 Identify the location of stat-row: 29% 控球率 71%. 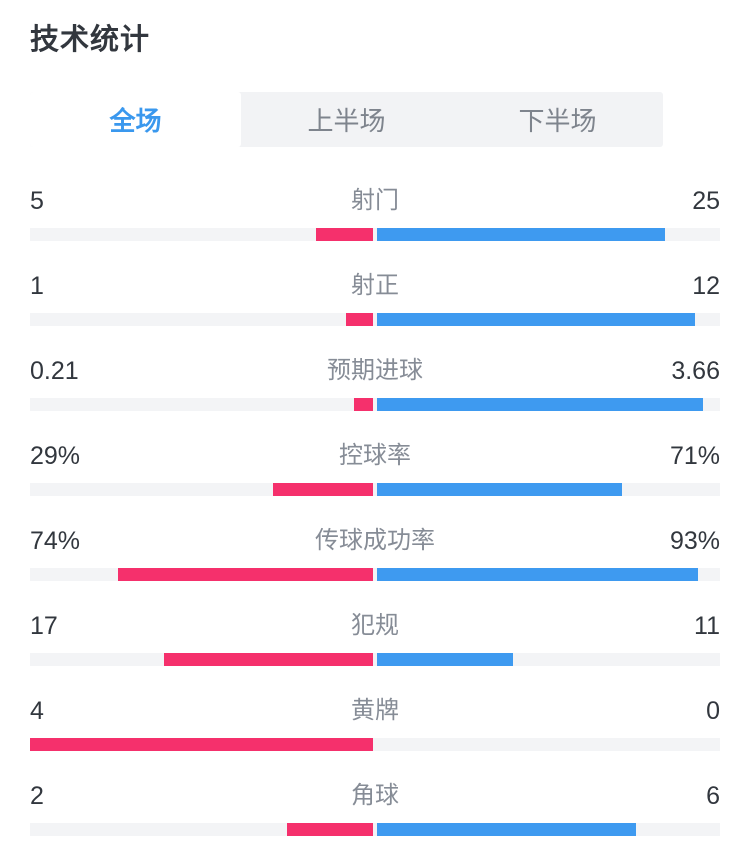
(375, 469).